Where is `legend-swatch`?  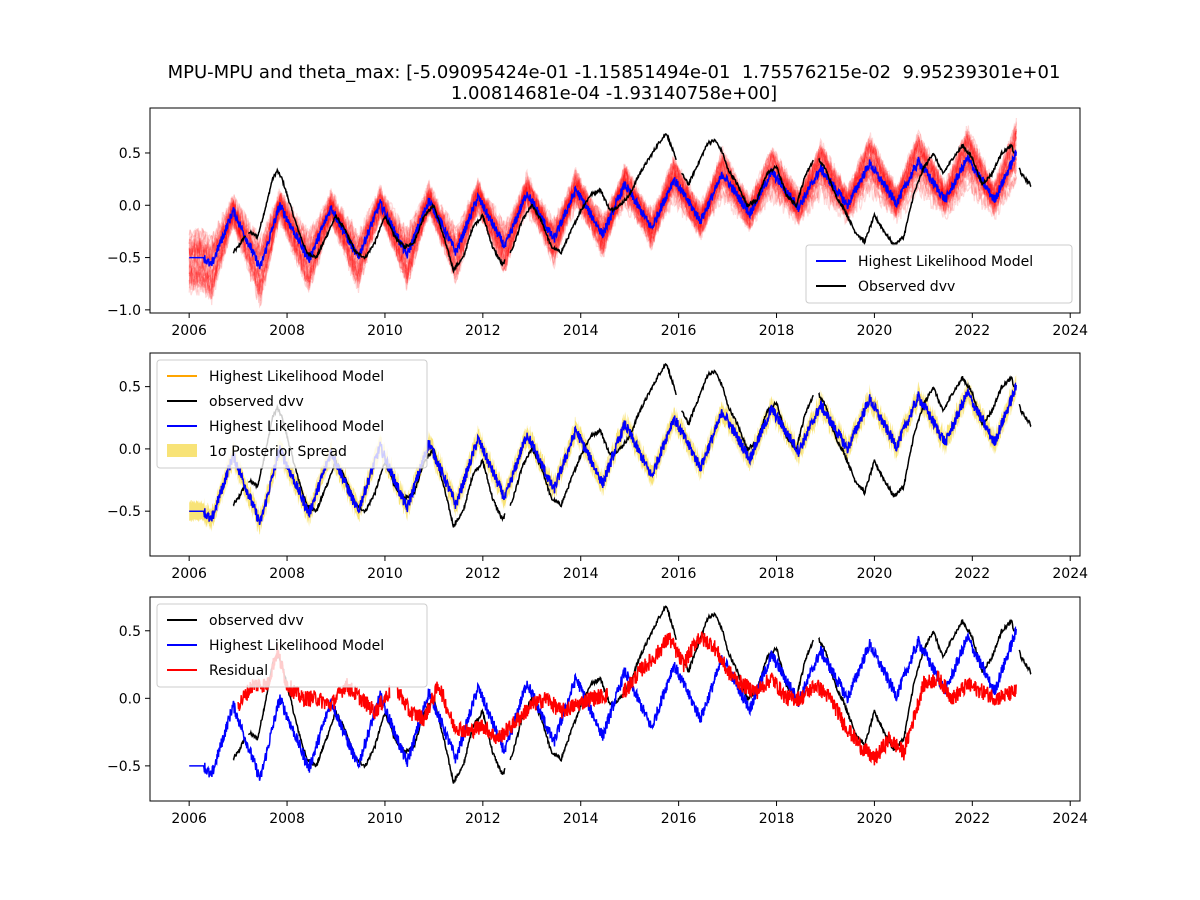
legend-swatch is located at coordinates (182, 450).